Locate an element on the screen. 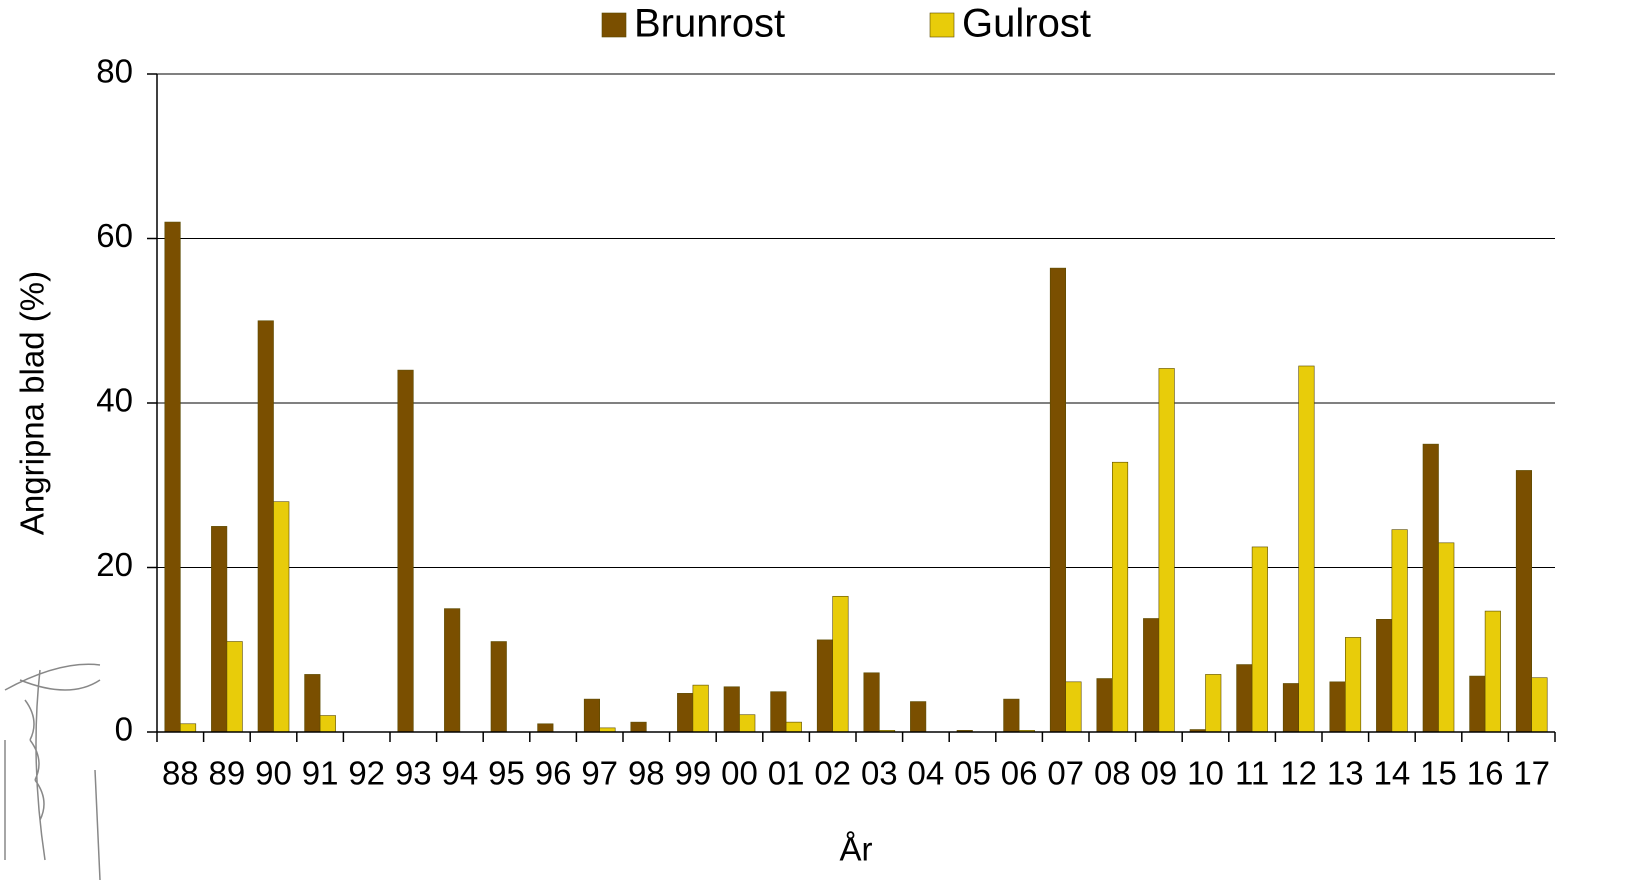 The width and height of the screenshot is (1650, 882). wheat-decoration is located at coordinates (52, 772).